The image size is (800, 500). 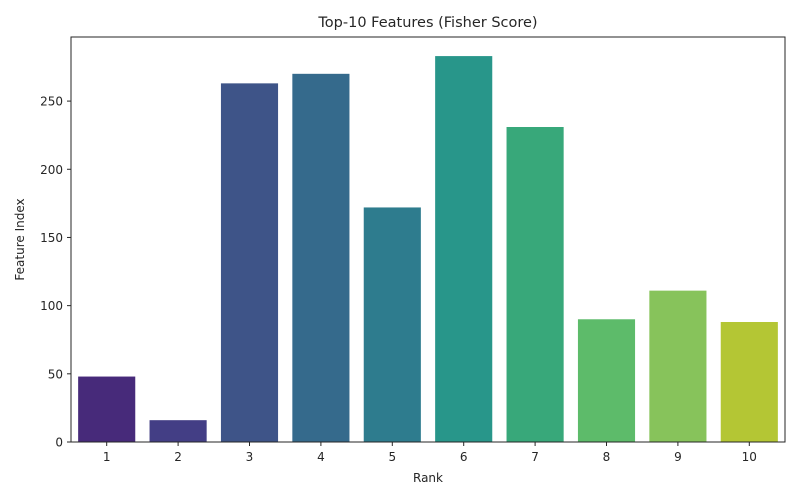 What do you see at coordinates (749, 457) in the screenshot?
I see `x-tick-label: 10` at bounding box center [749, 457].